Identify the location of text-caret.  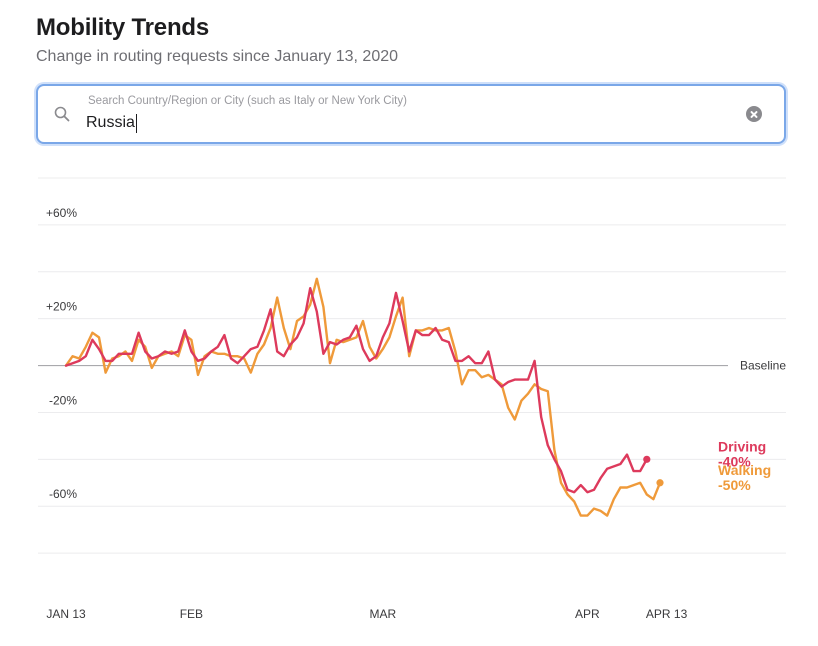
(136, 123).